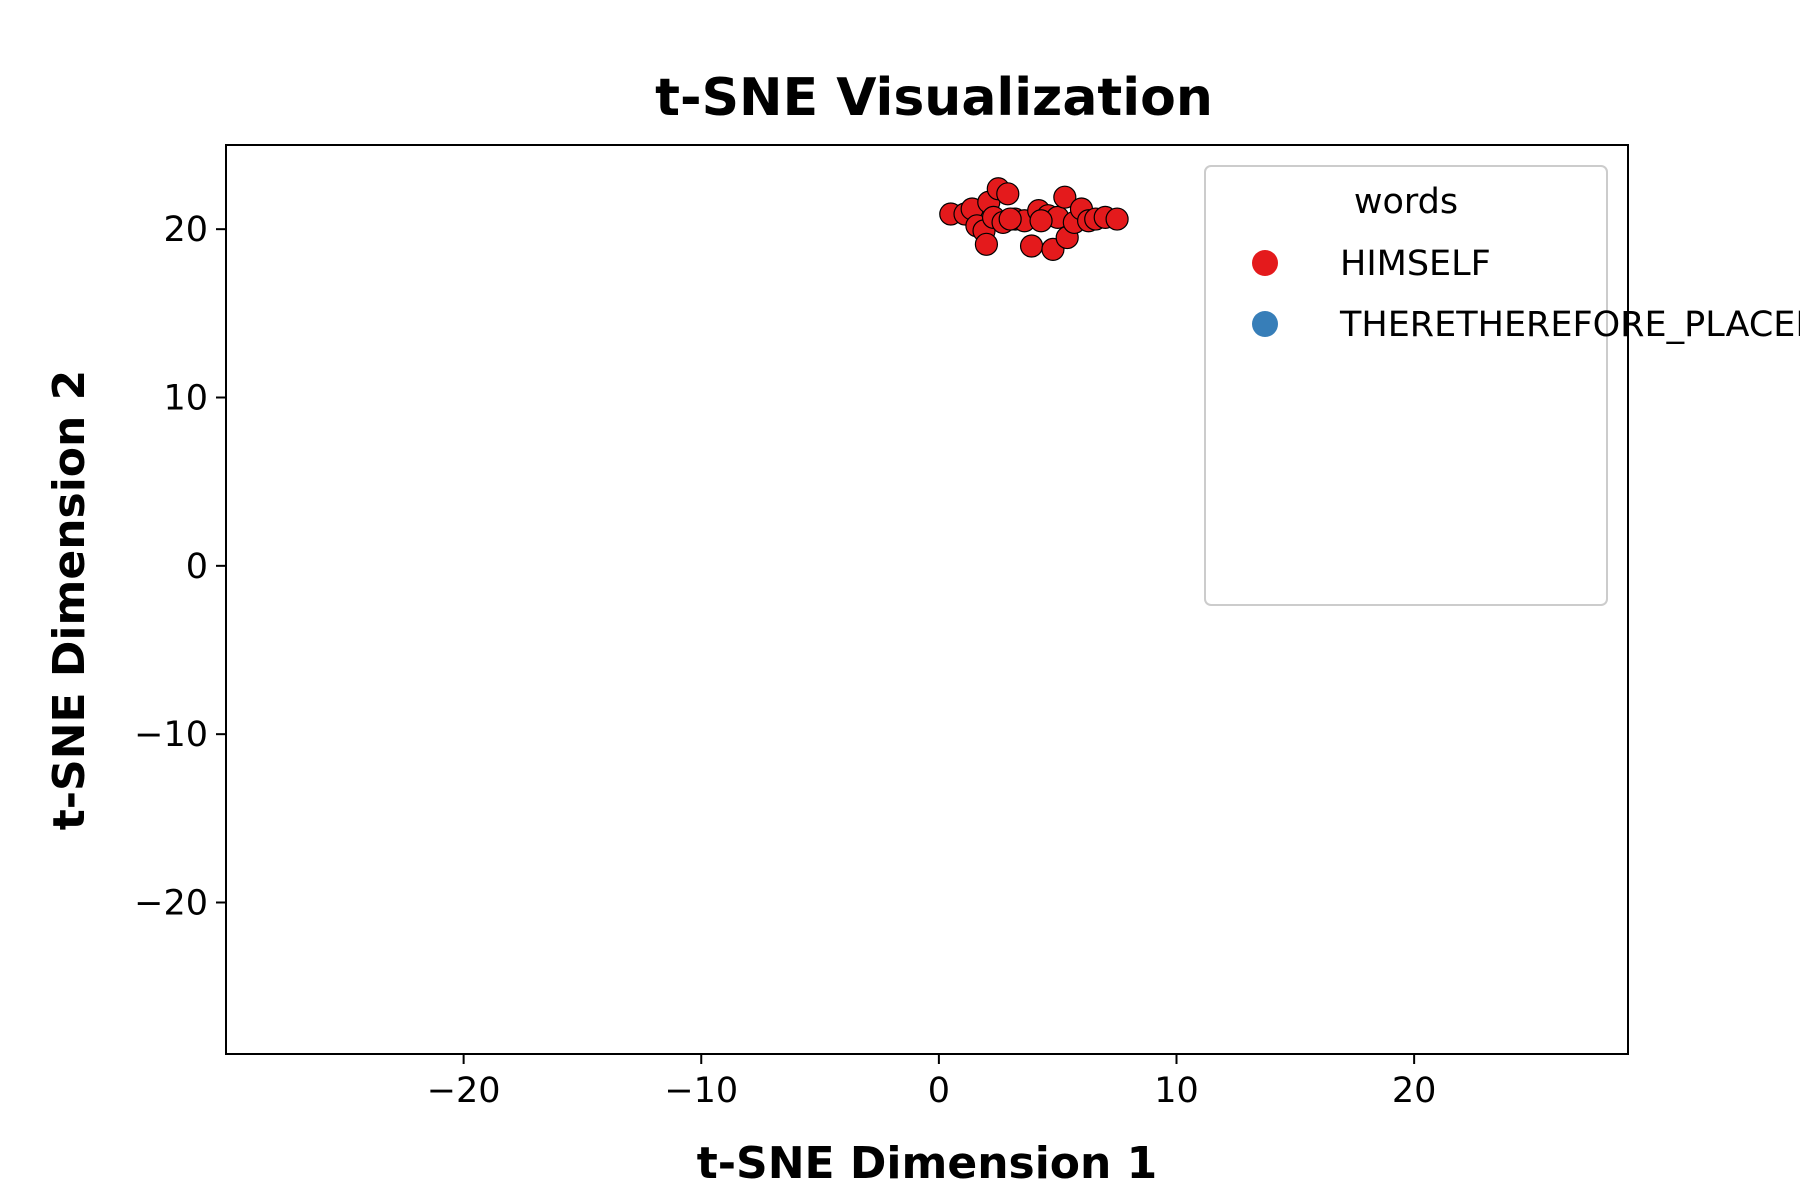 The image size is (1800, 1200). Describe the element at coordinates (701, 1091) in the screenshot. I see `x-tick-label: −10` at that location.